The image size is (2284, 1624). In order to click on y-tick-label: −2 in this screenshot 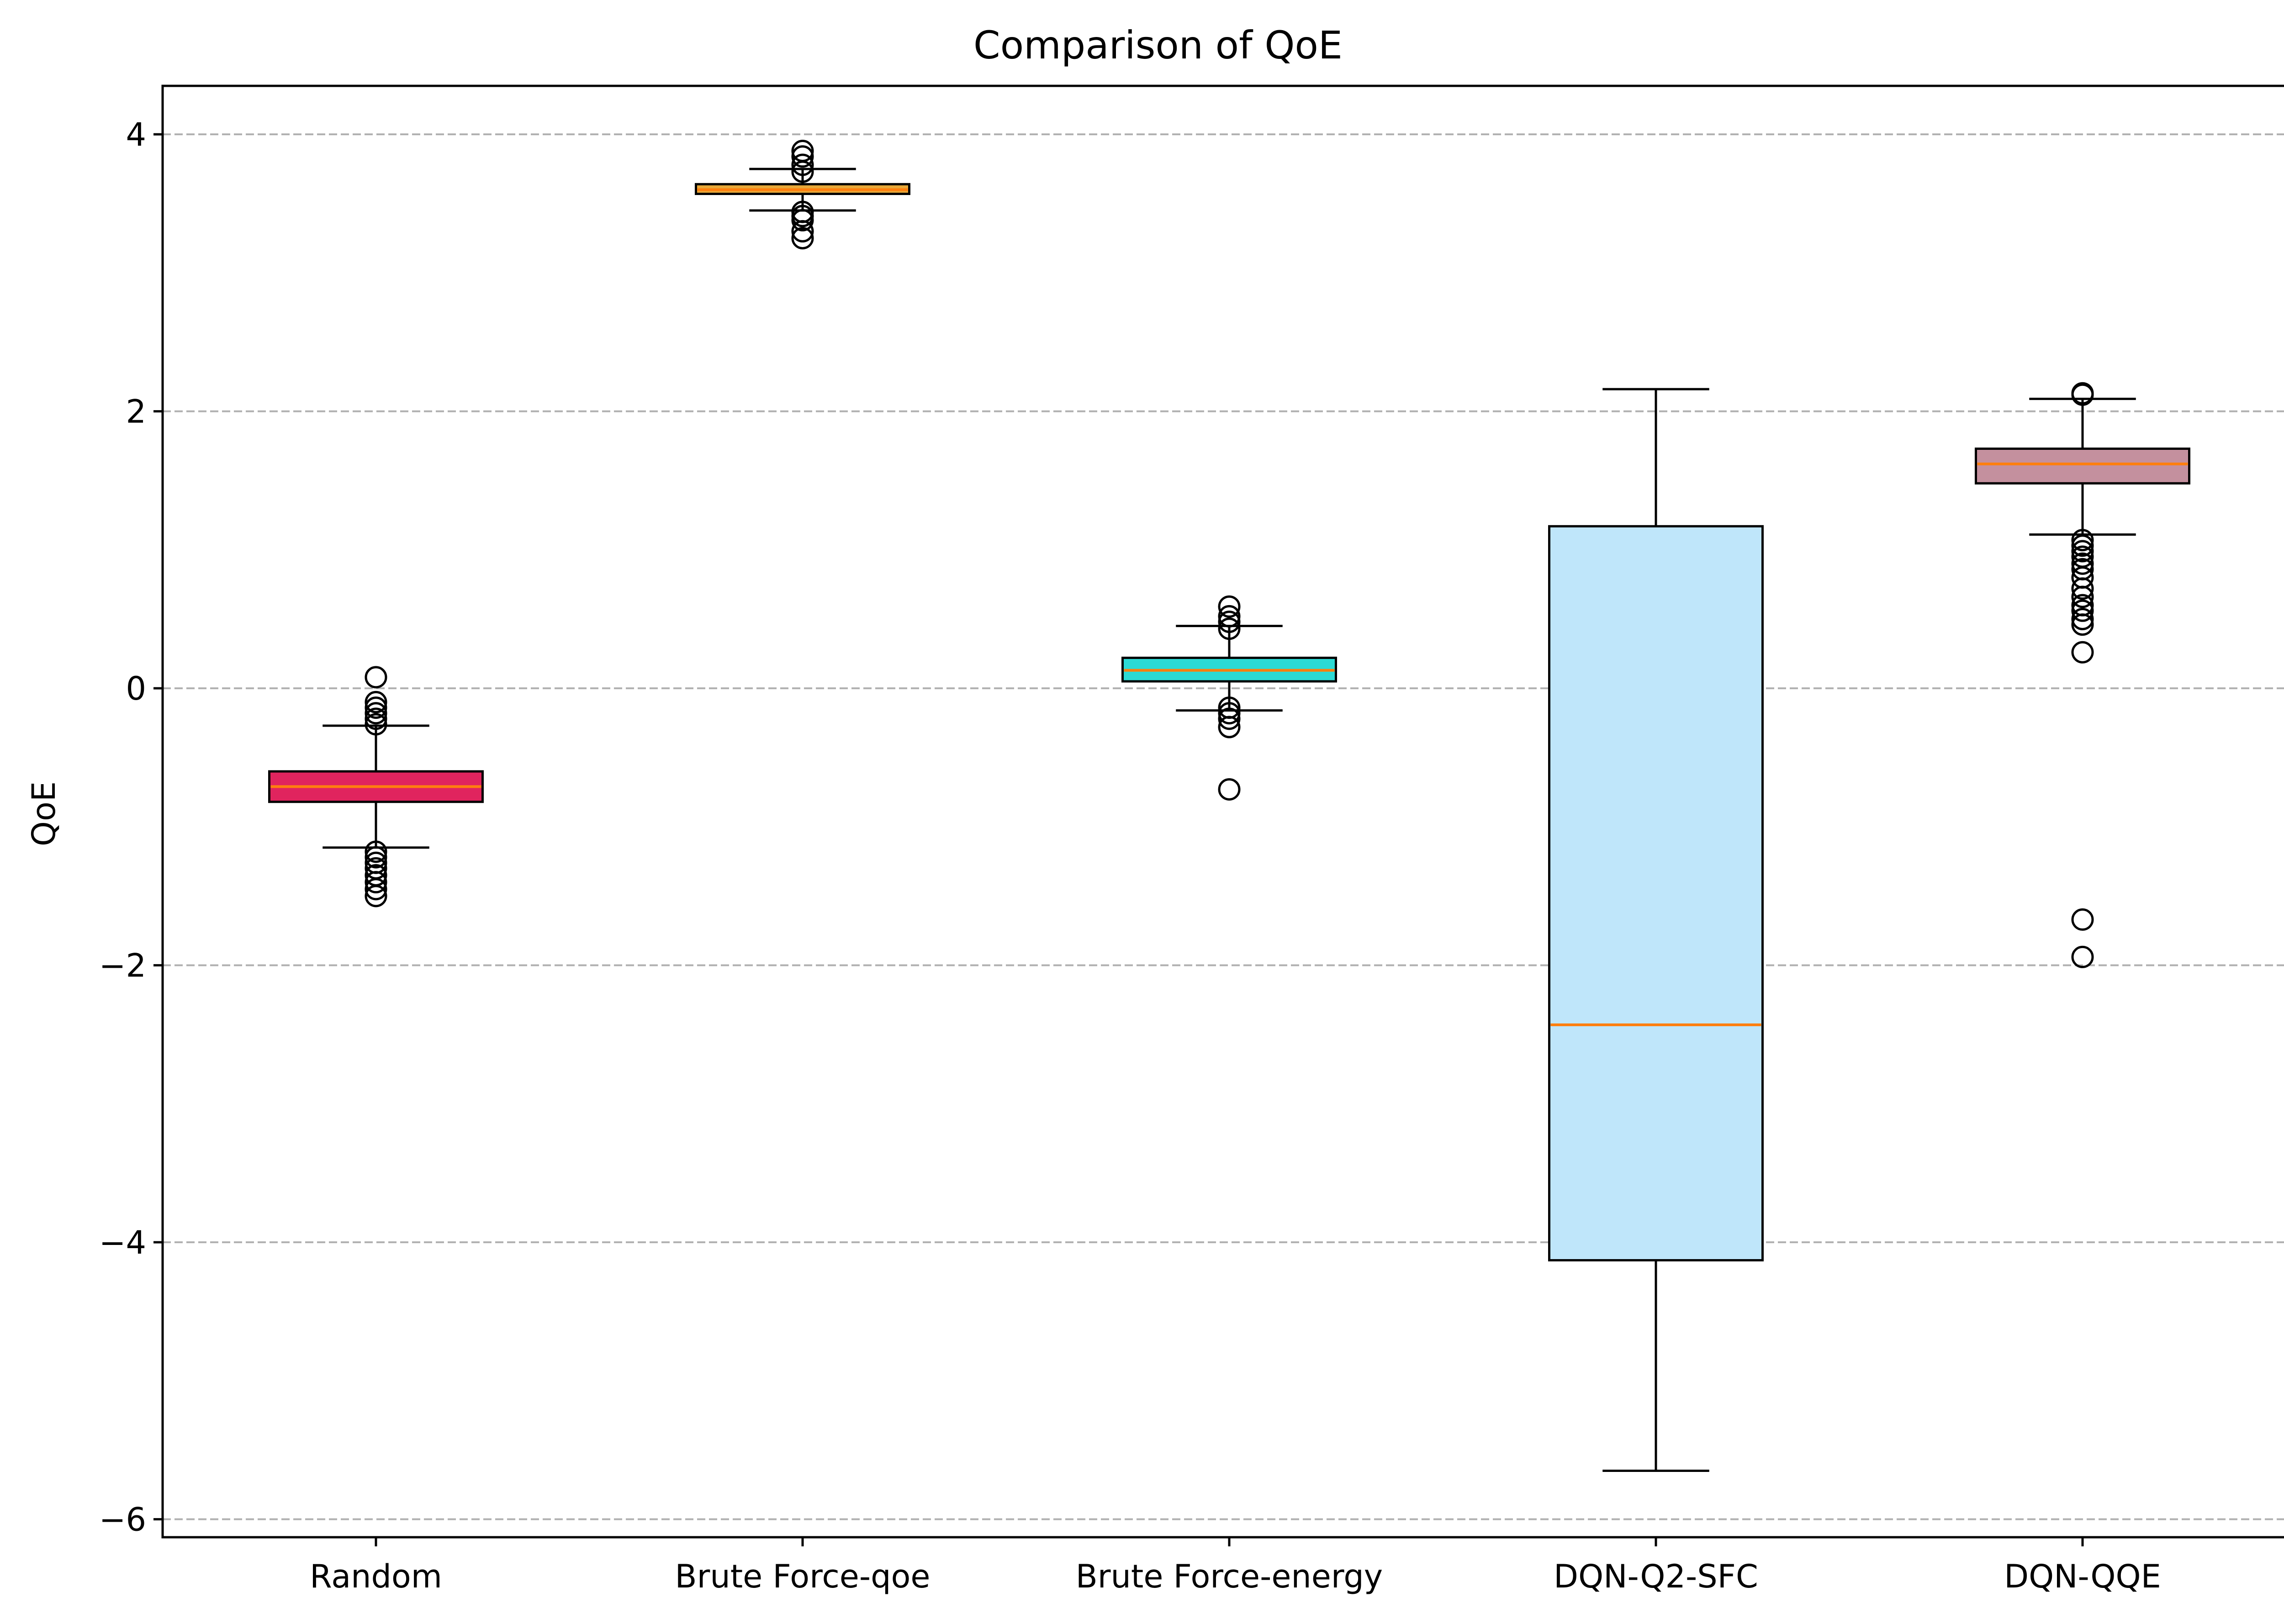, I will do `click(122, 966)`.